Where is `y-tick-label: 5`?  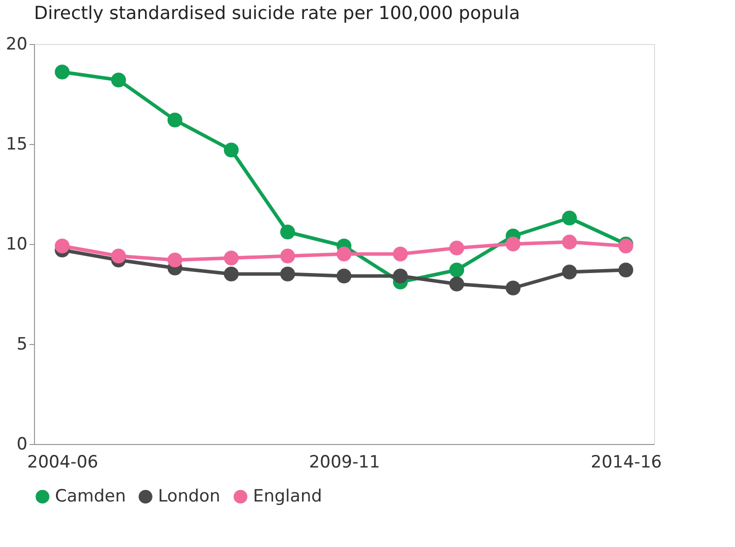 y-tick-label: 5 is located at coordinates (22, 344).